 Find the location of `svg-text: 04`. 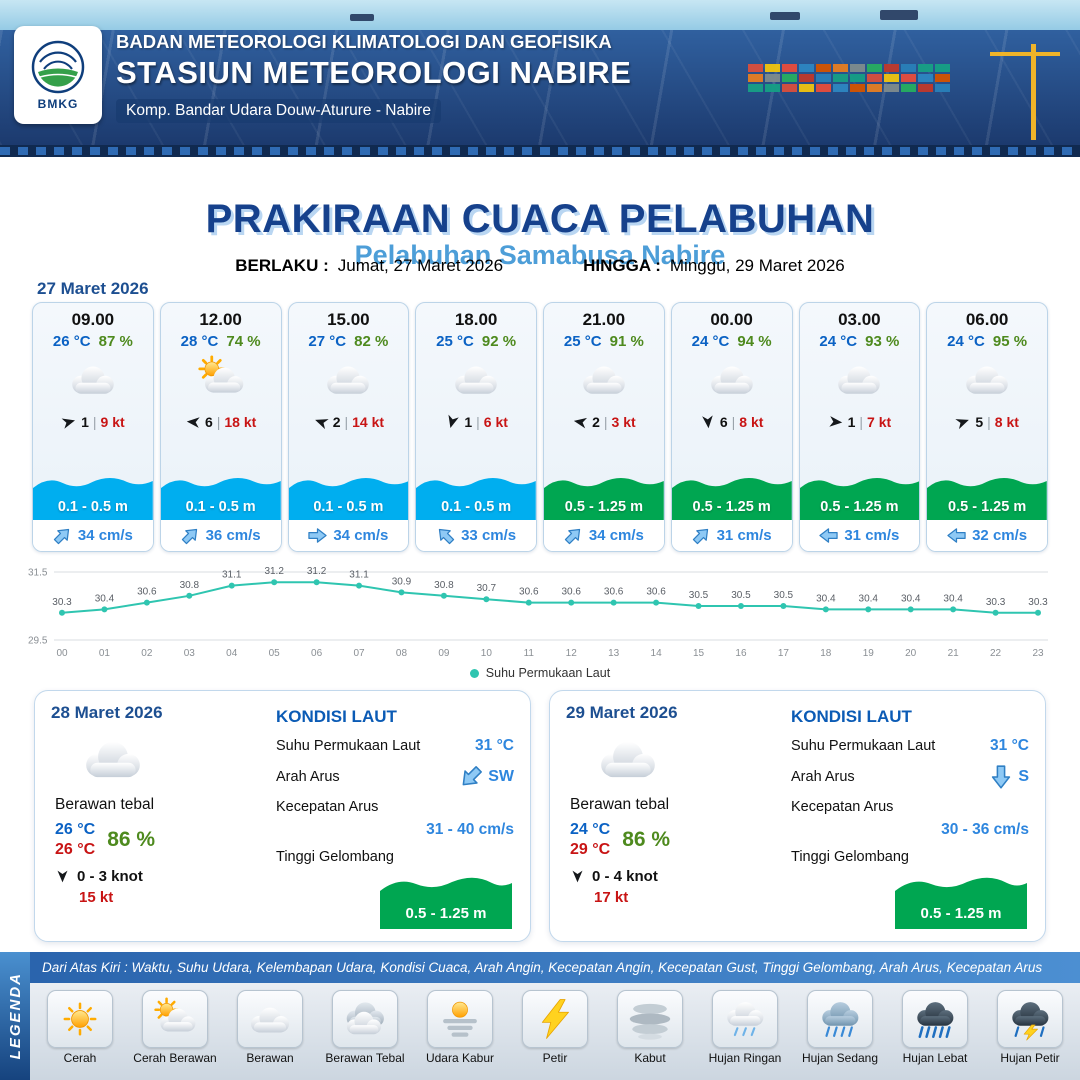

svg-text: 04 is located at coordinates (232, 653).